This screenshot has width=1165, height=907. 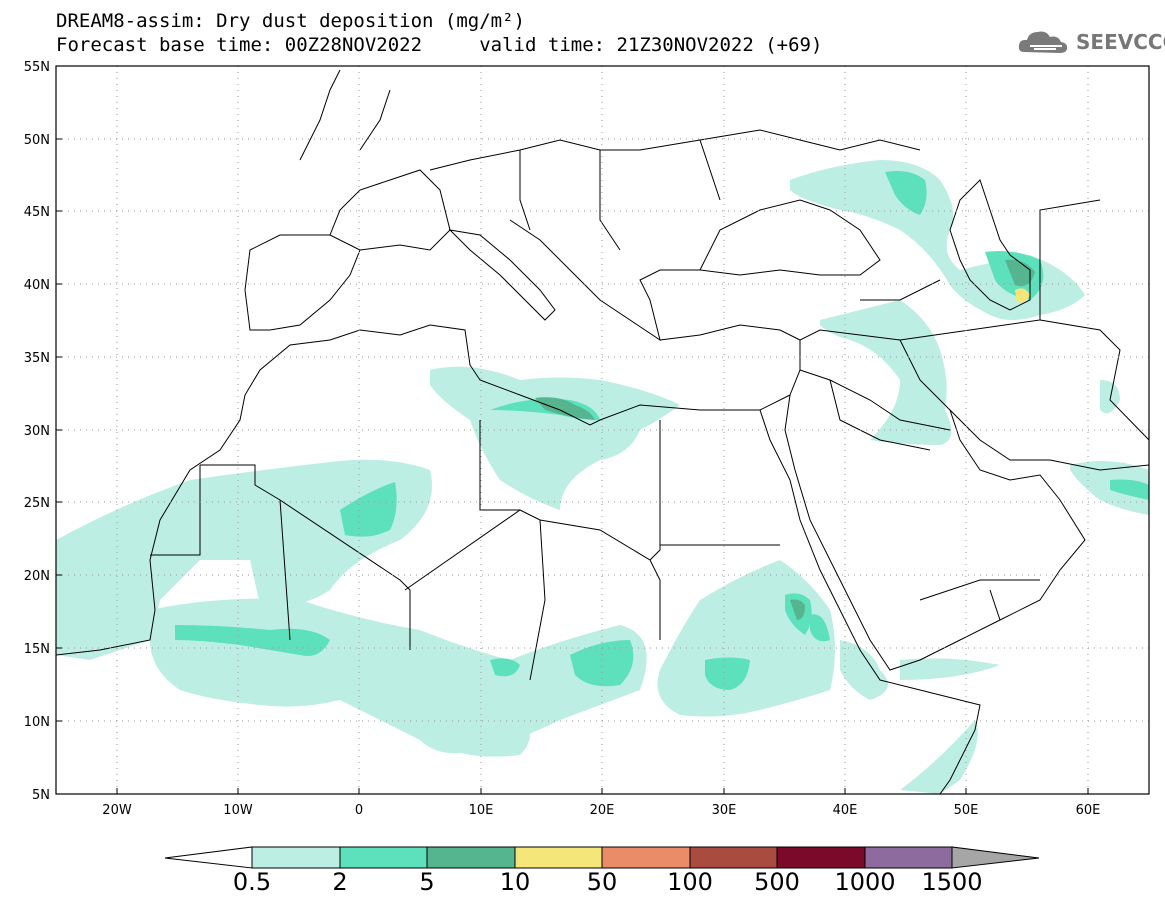 I want to click on colorbar-level-label: 0.5, so click(x=252, y=882).